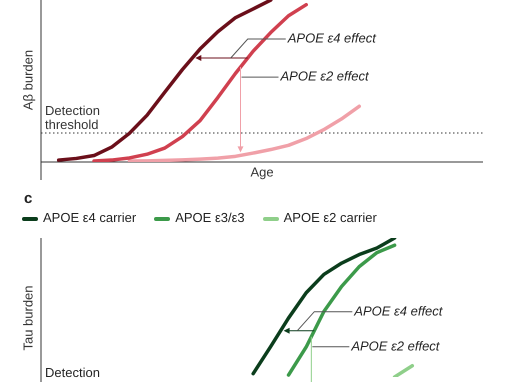 The height and width of the screenshot is (382, 510). I want to click on legend-label: APOE ε4 carrier, so click(89, 217).